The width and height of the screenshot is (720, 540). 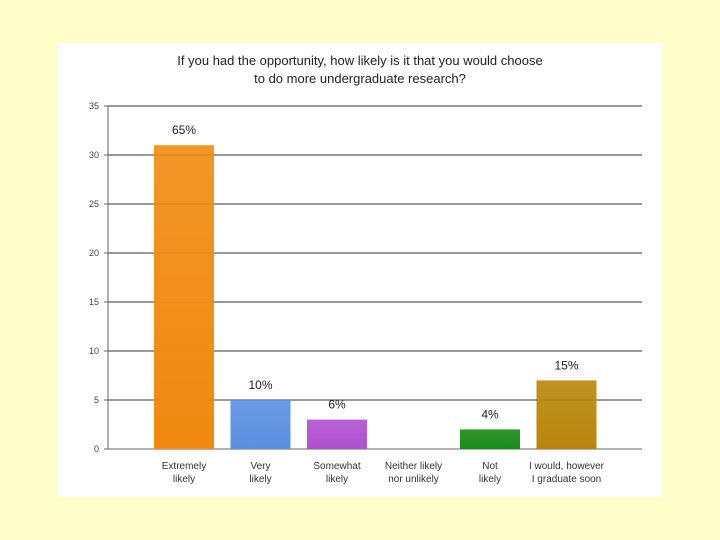 What do you see at coordinates (96, 400) in the screenshot?
I see `y-tick-label: 5` at bounding box center [96, 400].